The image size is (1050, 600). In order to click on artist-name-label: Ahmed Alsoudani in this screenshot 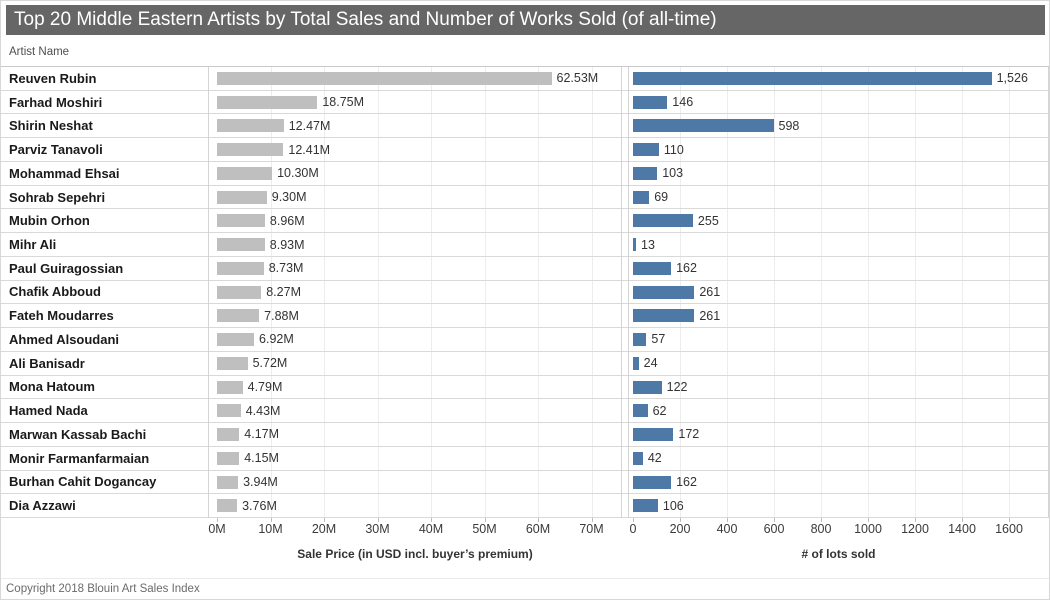, I will do `click(64, 339)`.